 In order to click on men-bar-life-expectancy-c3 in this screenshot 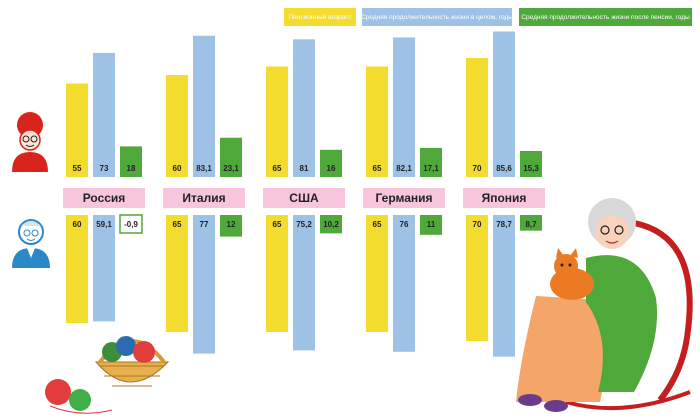, I will do `click(304, 283)`.